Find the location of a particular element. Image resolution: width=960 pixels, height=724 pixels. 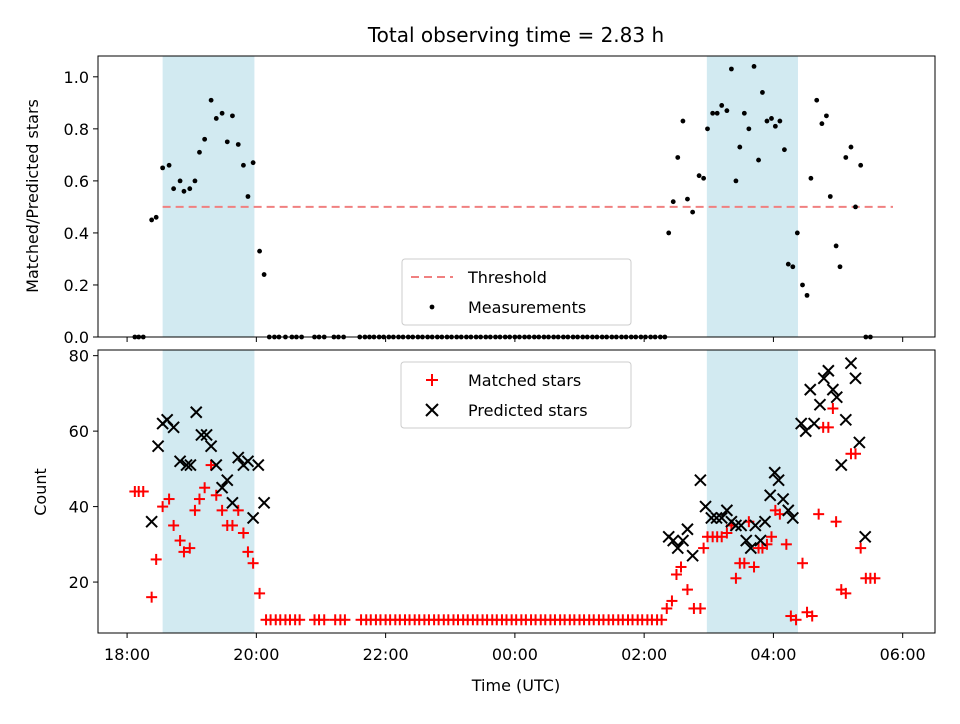

x-tick-label: 18:00 is located at coordinates (127, 654).